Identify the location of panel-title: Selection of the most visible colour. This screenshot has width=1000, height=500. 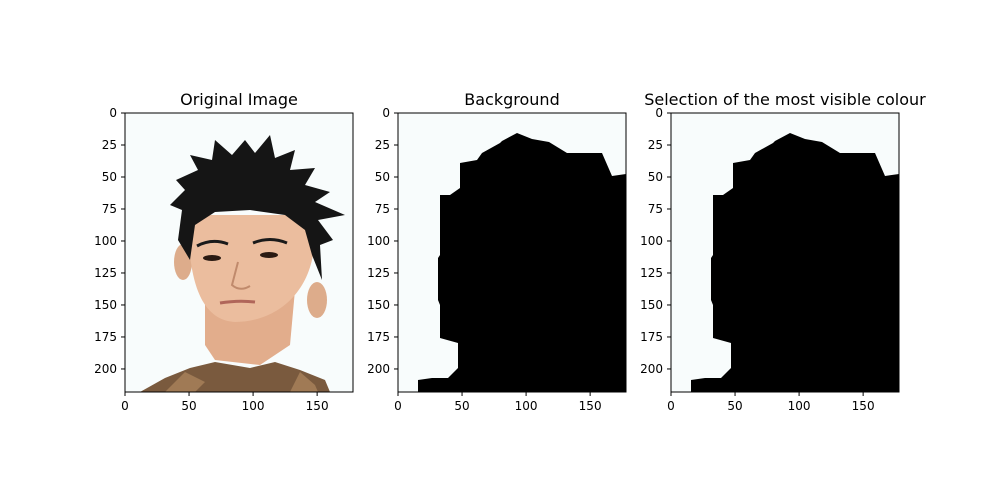
(785, 99).